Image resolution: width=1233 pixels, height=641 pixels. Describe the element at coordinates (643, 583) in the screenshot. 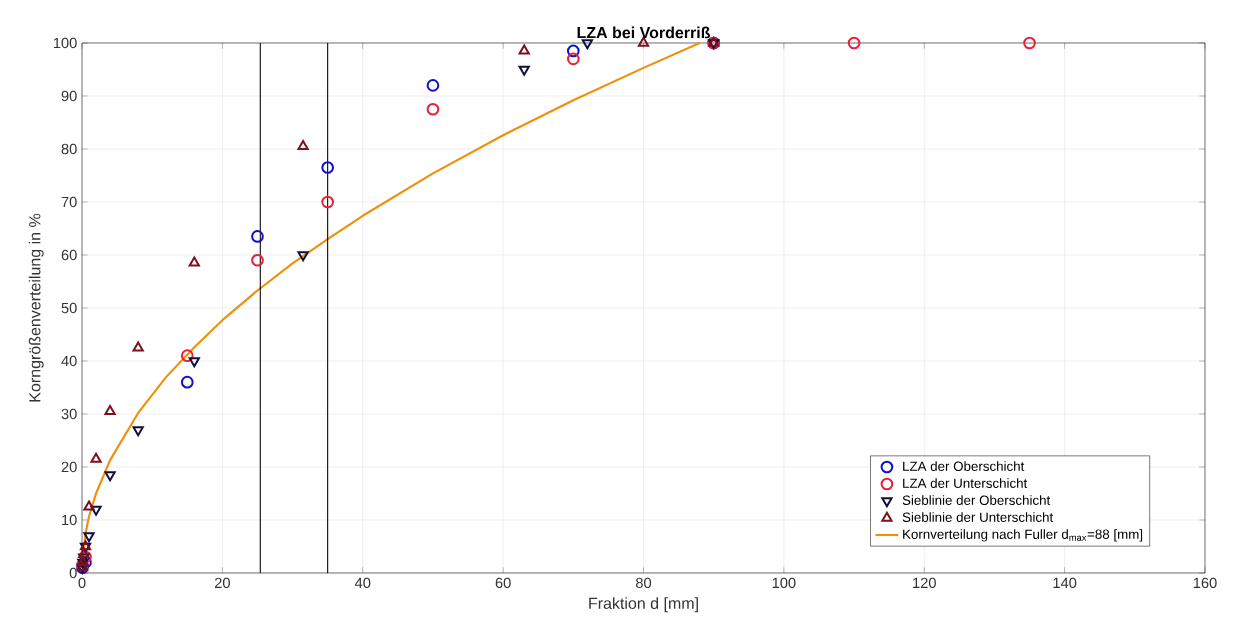

I see `x-tick-label: 80` at that location.